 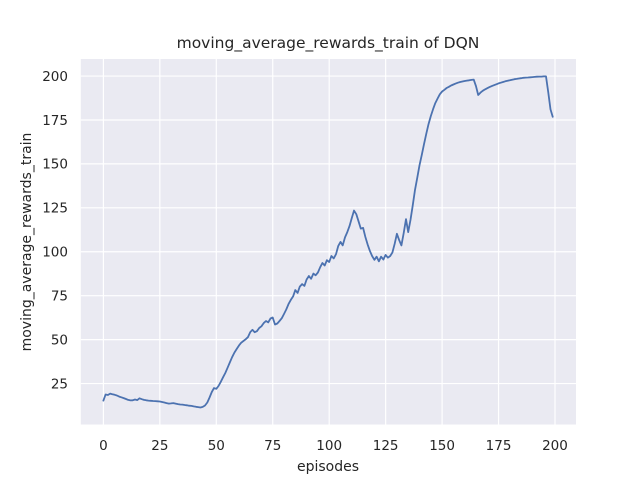 I want to click on x-tick-label: 175, so click(x=499, y=446).